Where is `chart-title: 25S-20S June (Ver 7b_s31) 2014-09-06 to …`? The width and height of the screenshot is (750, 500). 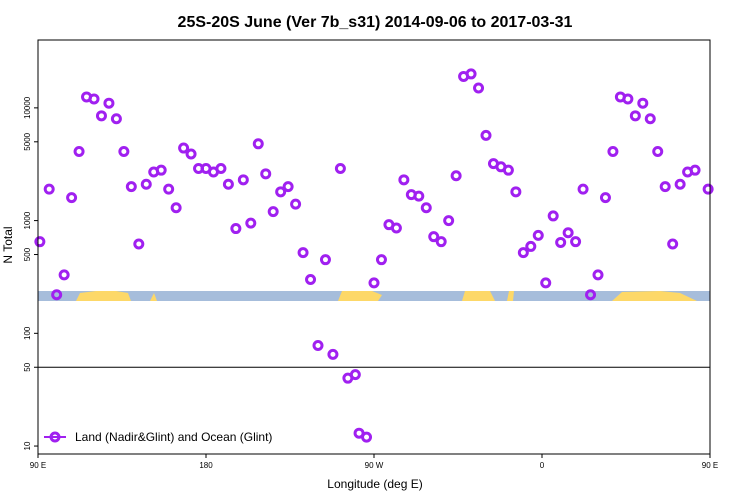 chart-title: 25S-20S June (Ver 7b_s31) 2014-09-06 to … is located at coordinates (375, 22).